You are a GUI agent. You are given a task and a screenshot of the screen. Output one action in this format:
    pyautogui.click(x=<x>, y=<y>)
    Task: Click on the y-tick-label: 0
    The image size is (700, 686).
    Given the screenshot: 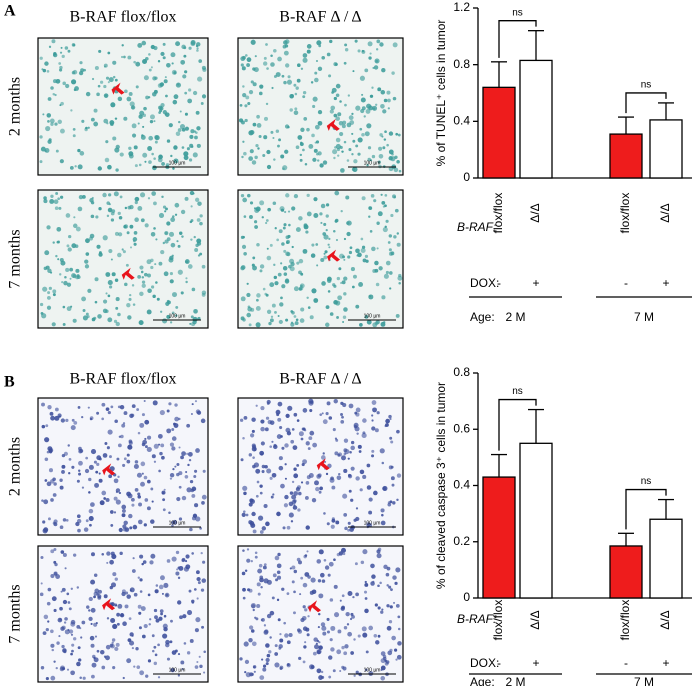 What is the action you would take?
    pyautogui.click(x=466, y=597)
    